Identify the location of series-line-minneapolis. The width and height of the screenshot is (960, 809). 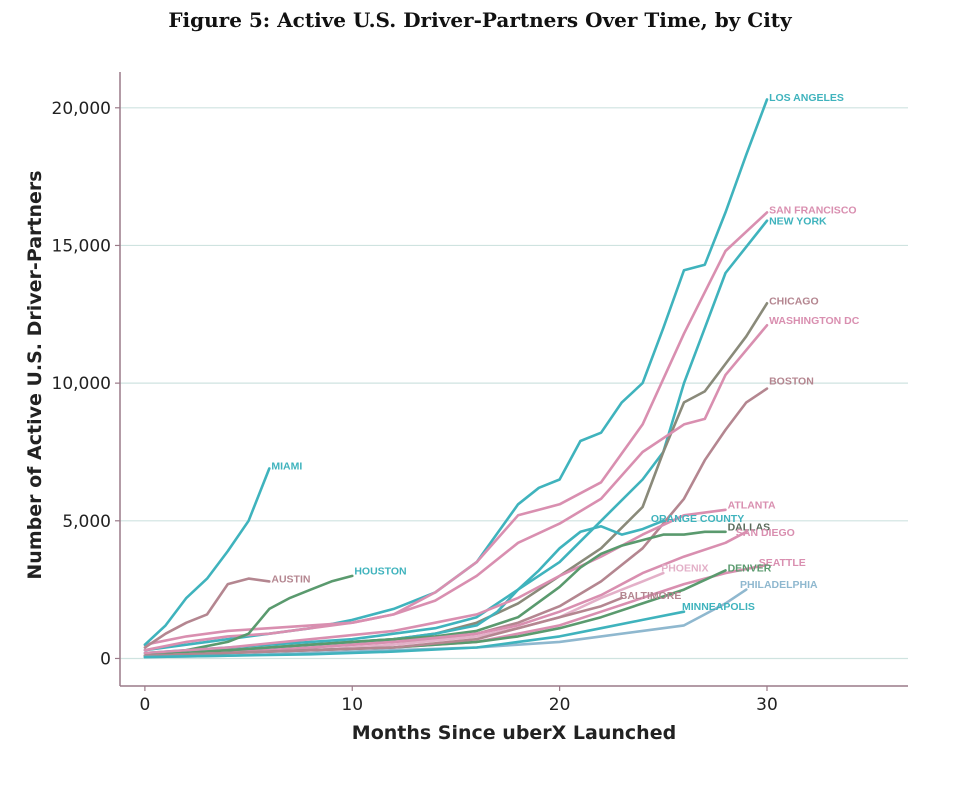
(414, 634).